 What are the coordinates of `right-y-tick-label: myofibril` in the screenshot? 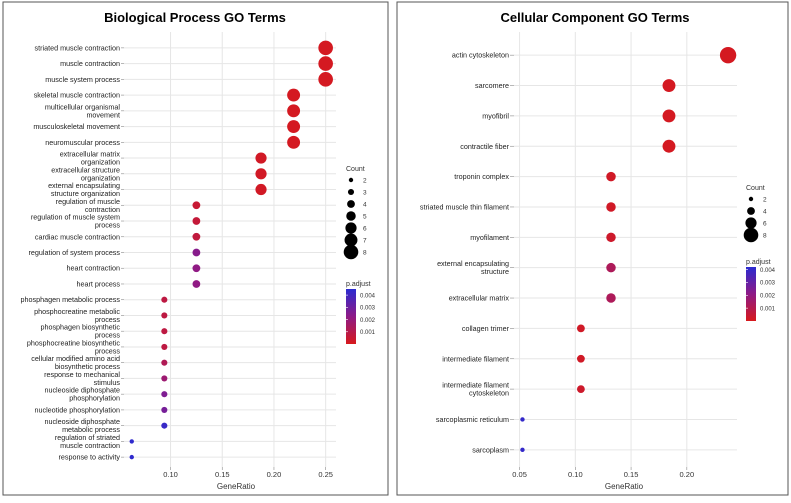 It's located at (495, 115).